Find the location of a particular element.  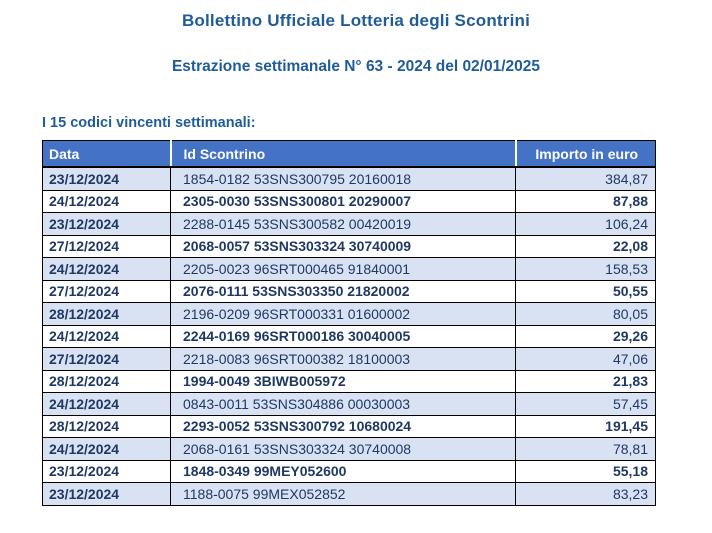

receipt-id-cell: 2293-0052 53SNS300792 10680024 is located at coordinates (343, 426).